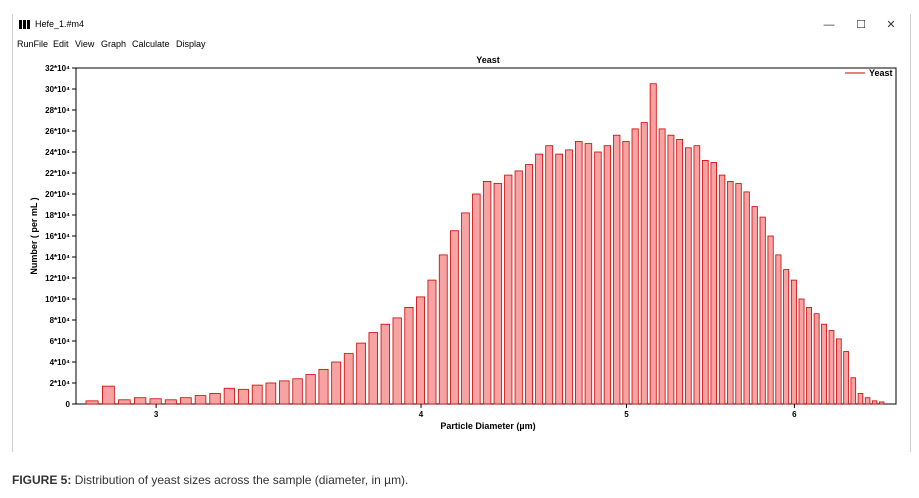 The image size is (919, 498). I want to click on window-title: Hefe_1.#m4, so click(60, 24).